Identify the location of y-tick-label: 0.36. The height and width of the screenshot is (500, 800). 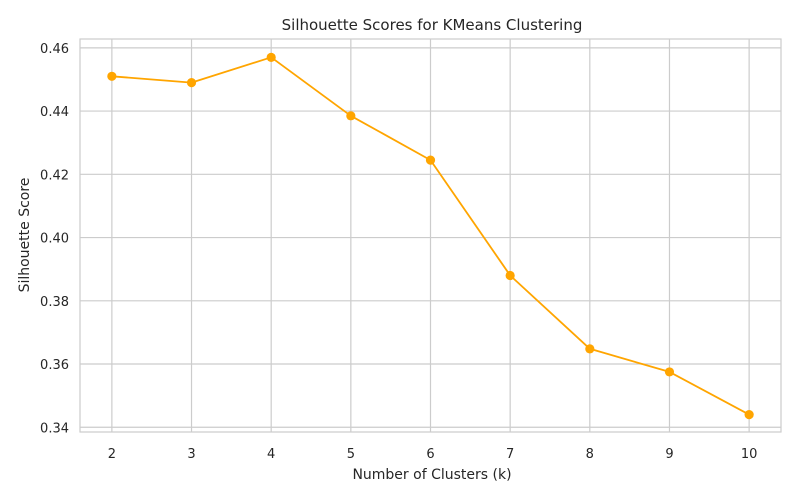
(54, 365).